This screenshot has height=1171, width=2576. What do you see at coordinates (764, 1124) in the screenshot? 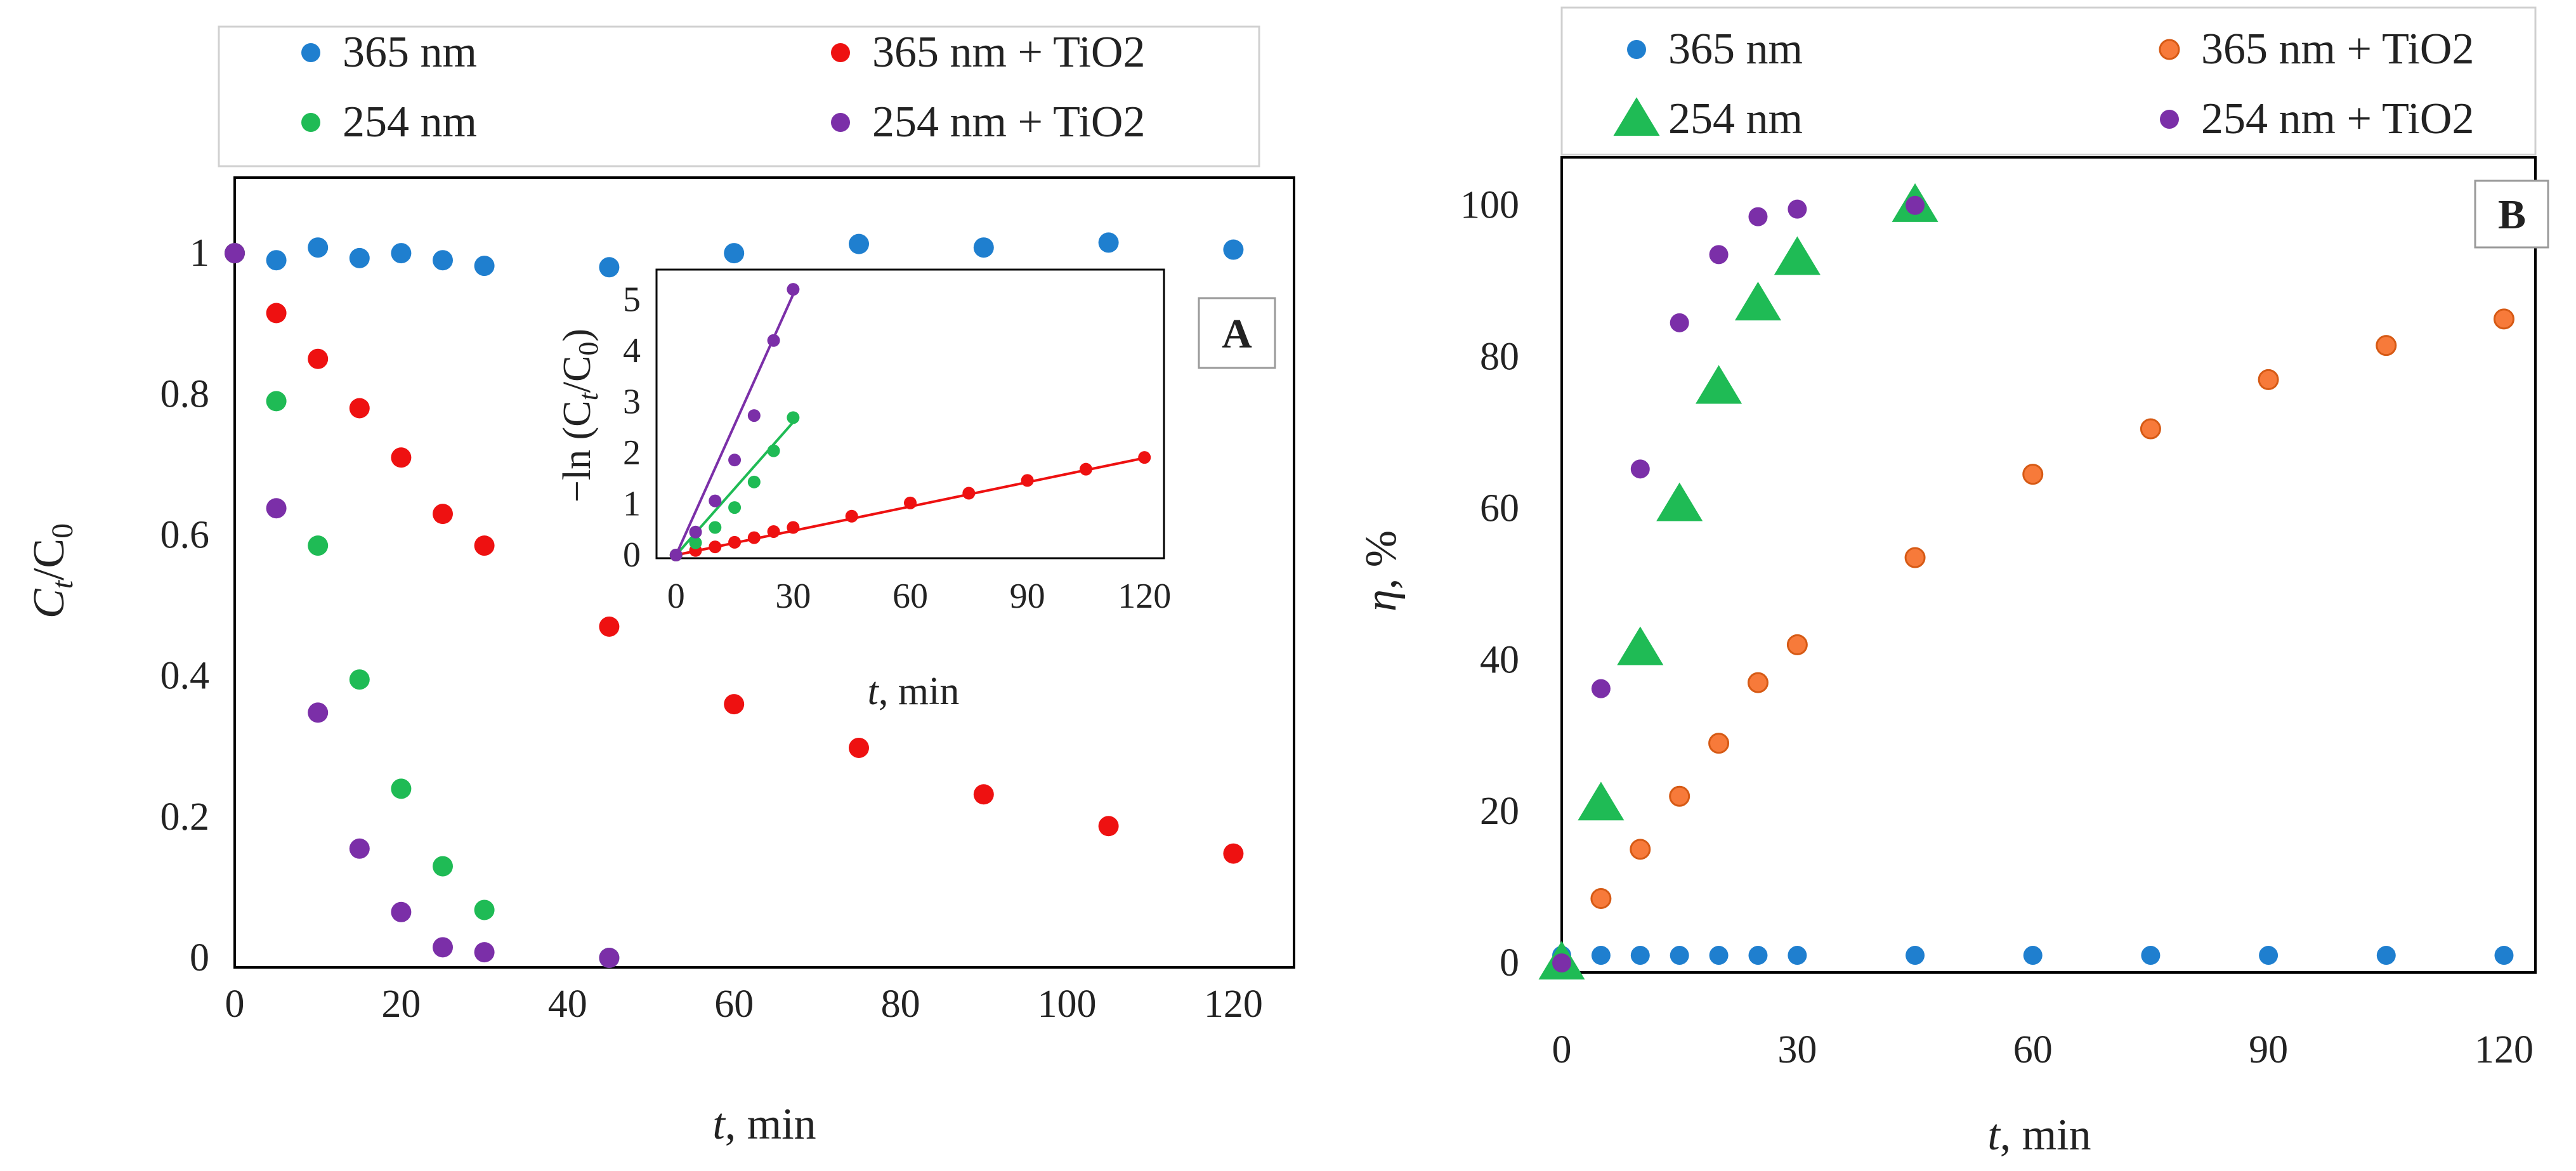
I see `x-axis-title-a: t, min` at bounding box center [764, 1124].